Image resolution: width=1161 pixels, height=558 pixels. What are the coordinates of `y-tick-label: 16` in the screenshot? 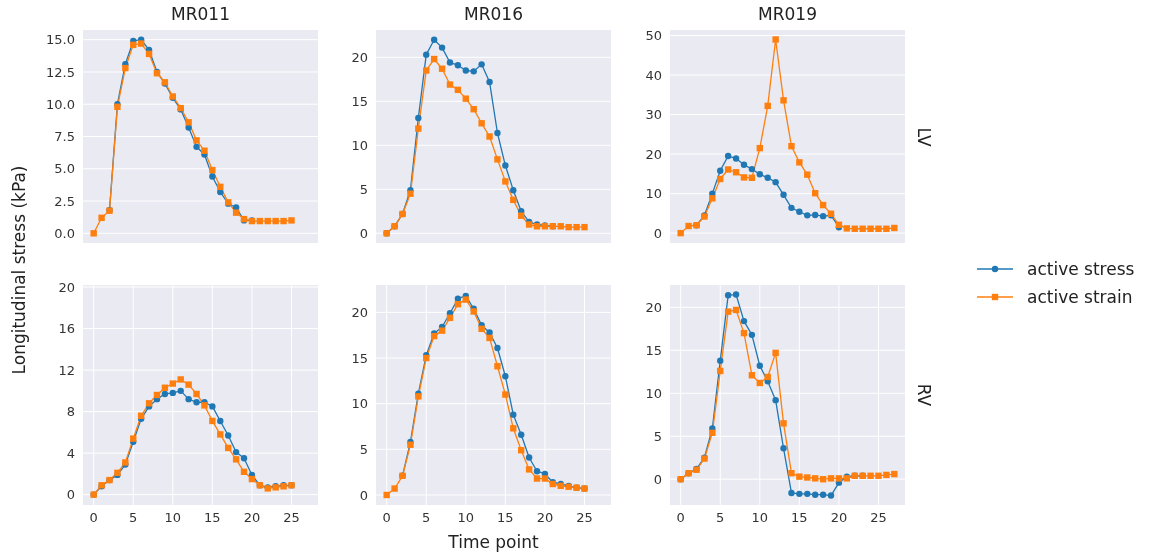 It's located at (66, 329).